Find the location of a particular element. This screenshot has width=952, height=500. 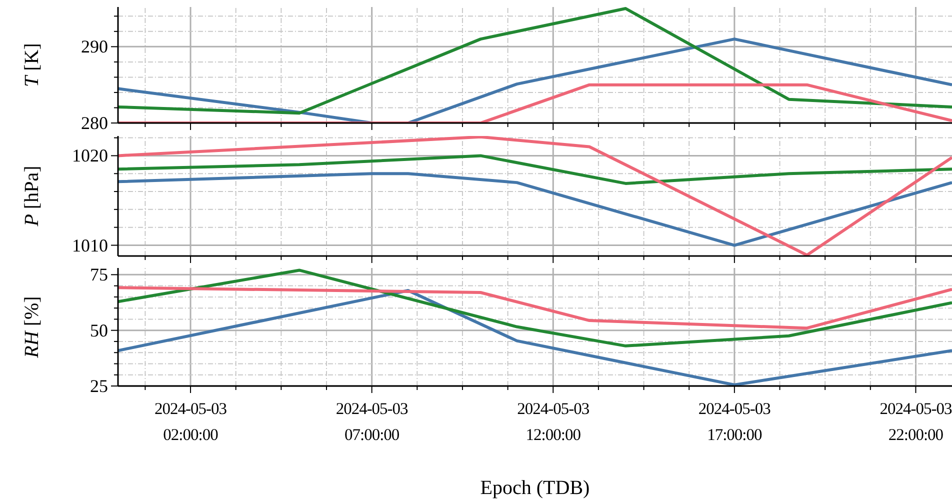

y-tick-label: 1020 is located at coordinates (90, 156).